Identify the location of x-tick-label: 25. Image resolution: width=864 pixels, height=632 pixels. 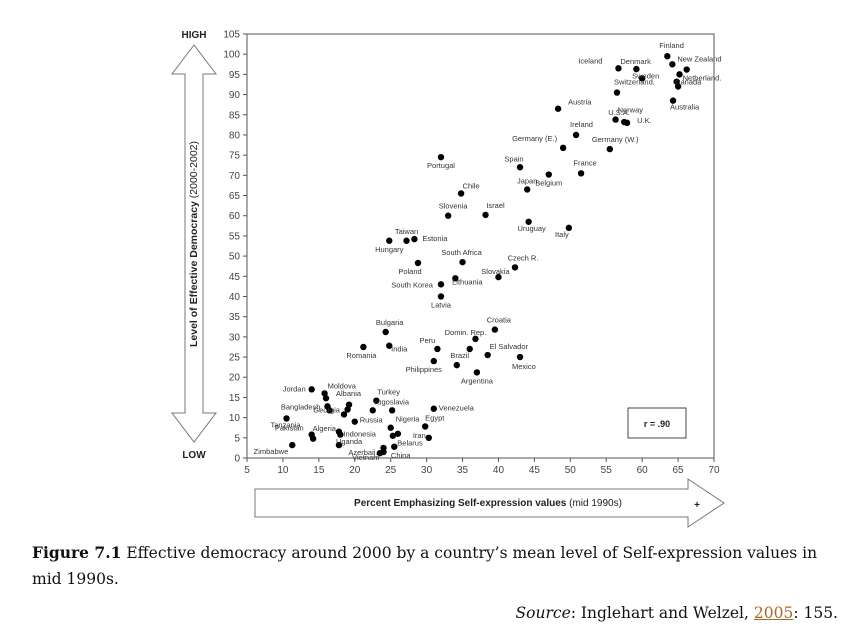
(391, 470).